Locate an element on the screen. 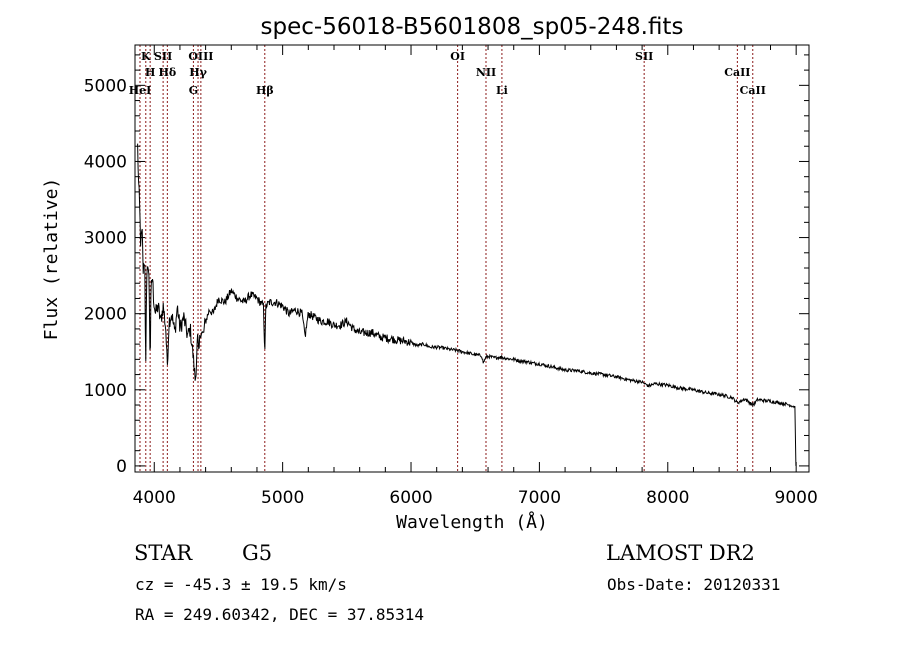 The width and height of the screenshot is (900, 649). x-tick-label: 6000 is located at coordinates (410, 498).